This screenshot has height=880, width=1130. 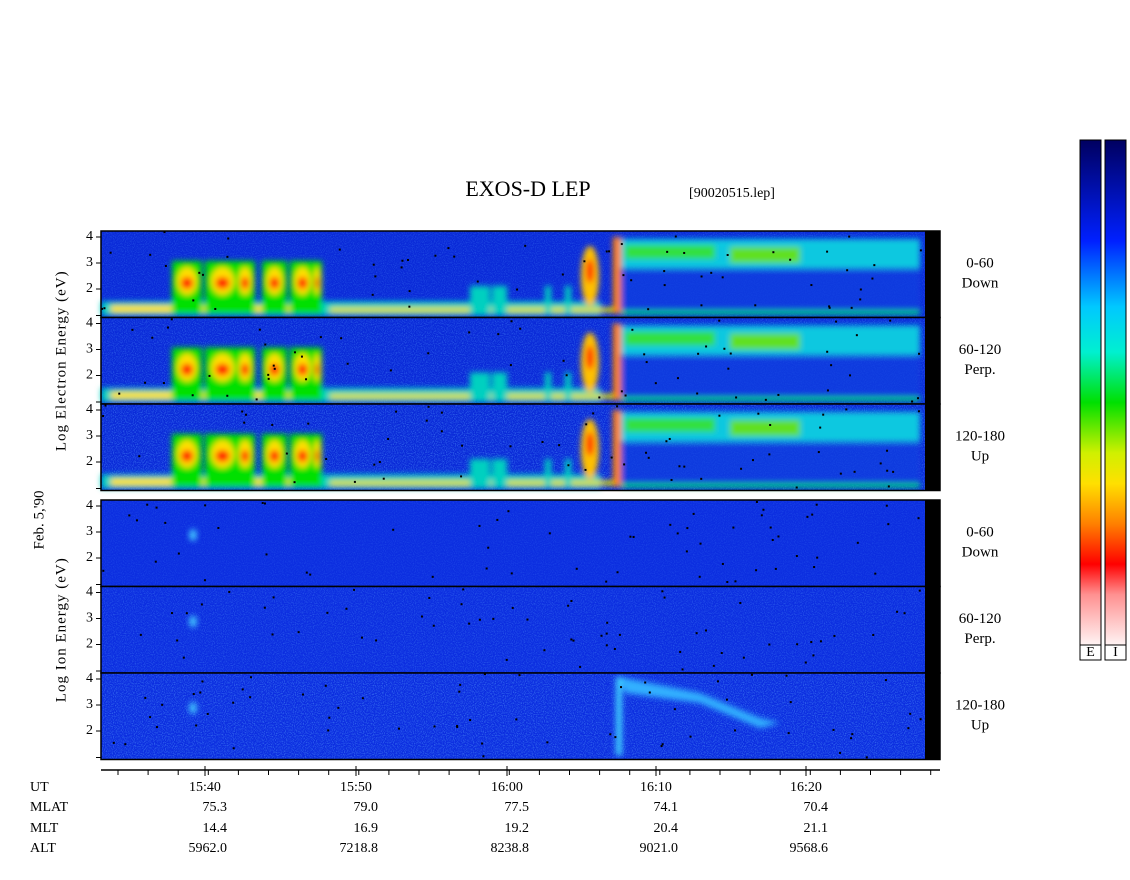 I want to click on edge, so click(x=617, y=275).